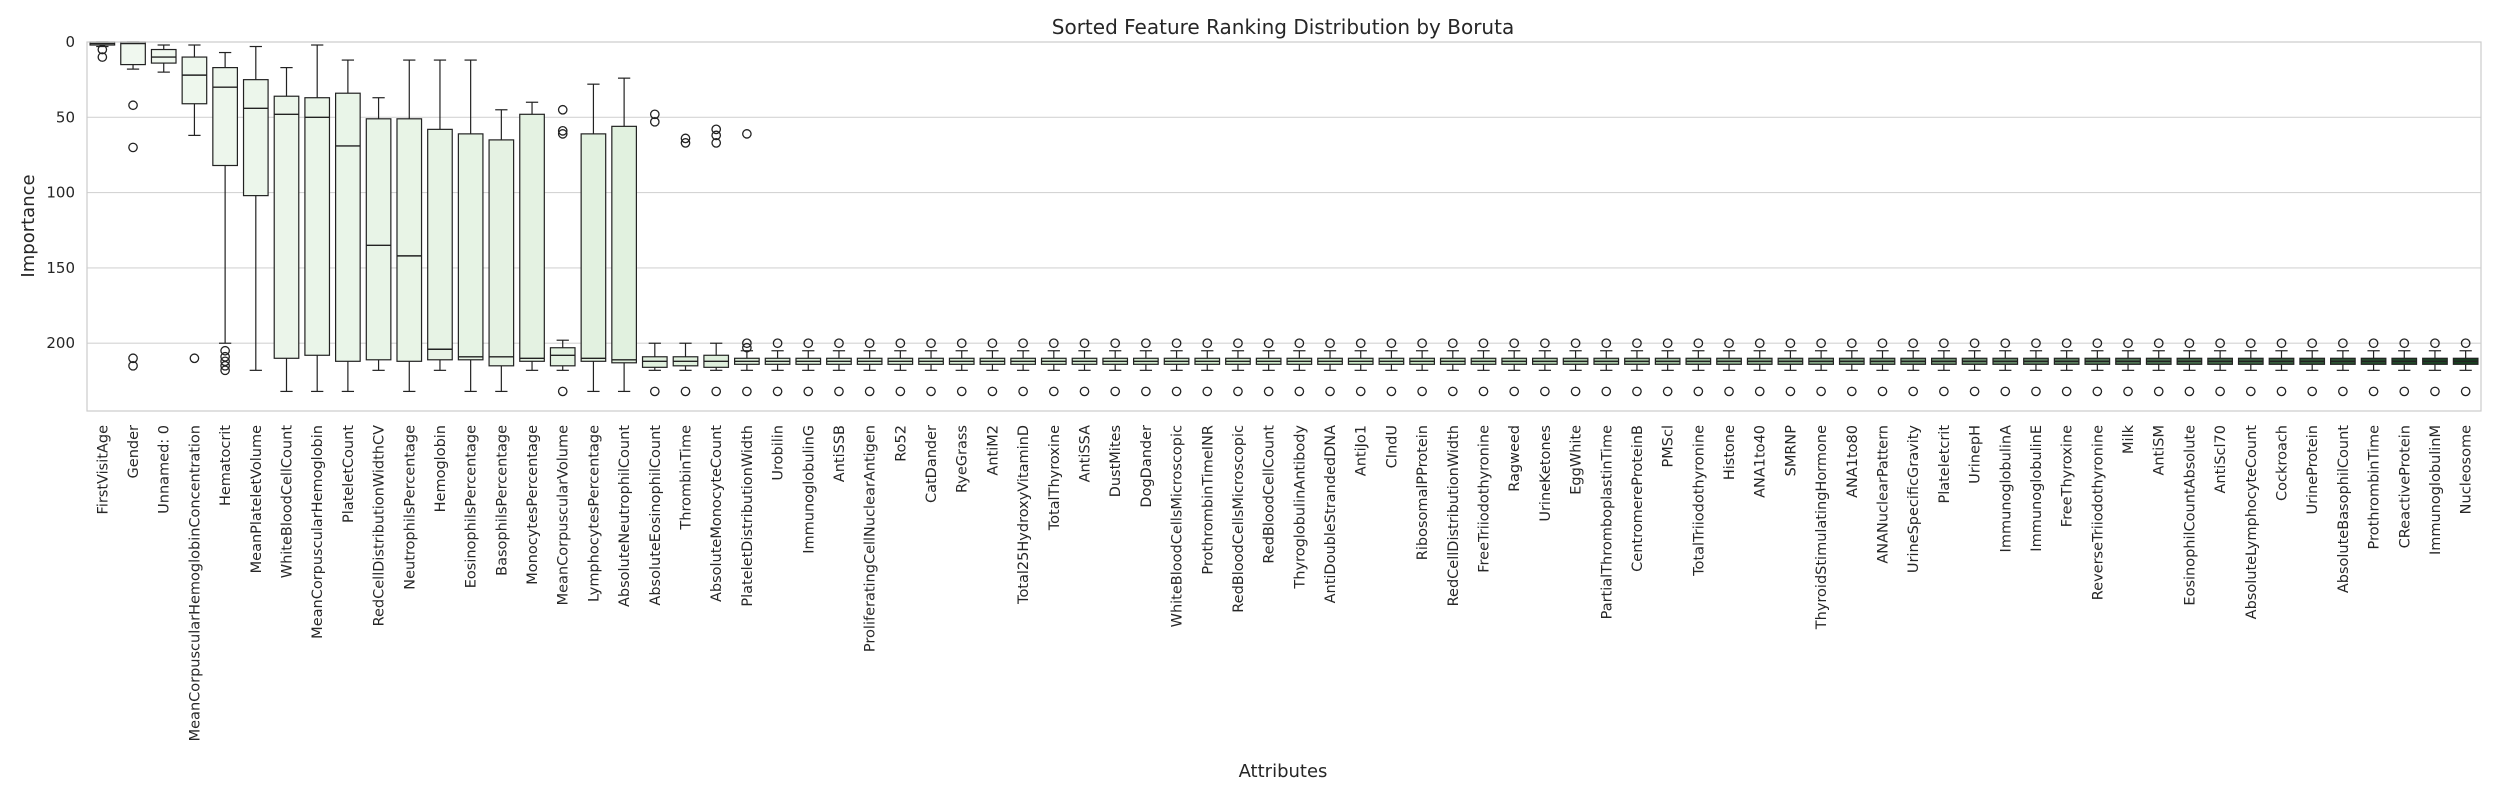  I want to click on x-tick-label: UrinepH, so click(1976, 454).